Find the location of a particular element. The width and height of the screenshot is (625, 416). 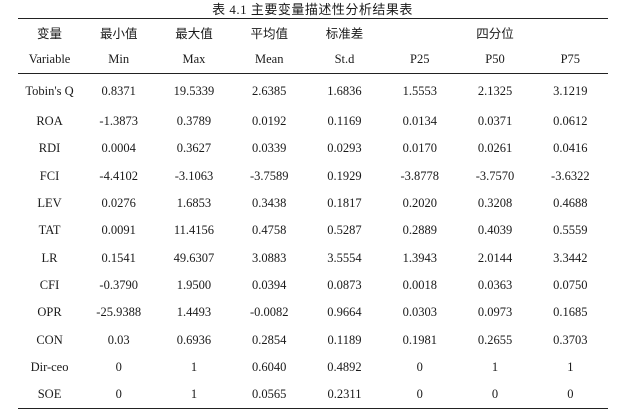

cell-mean: -0.0082 is located at coordinates (269, 312).